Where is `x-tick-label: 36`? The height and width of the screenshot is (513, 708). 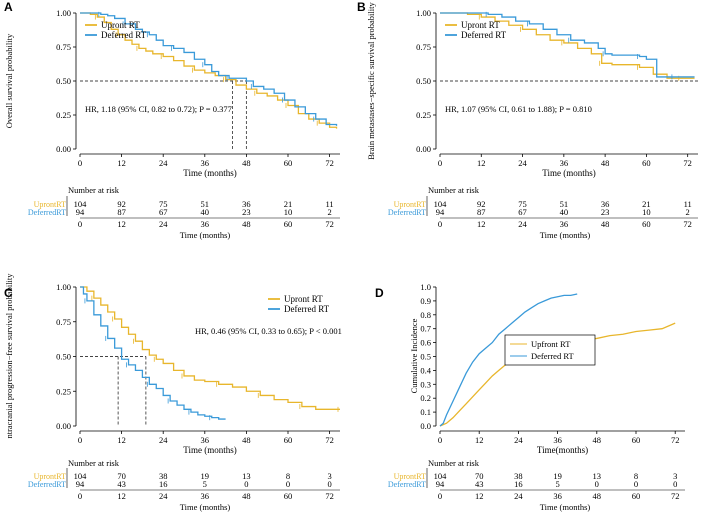
x-tick-label: 36 is located at coordinates (564, 163).